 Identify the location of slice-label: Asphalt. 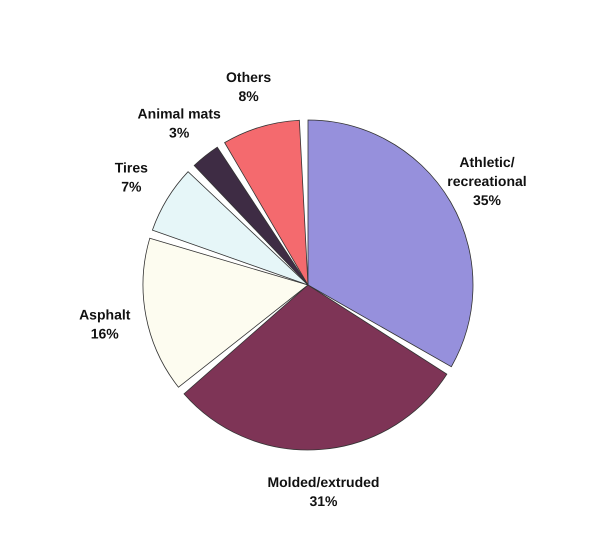
(105, 314).